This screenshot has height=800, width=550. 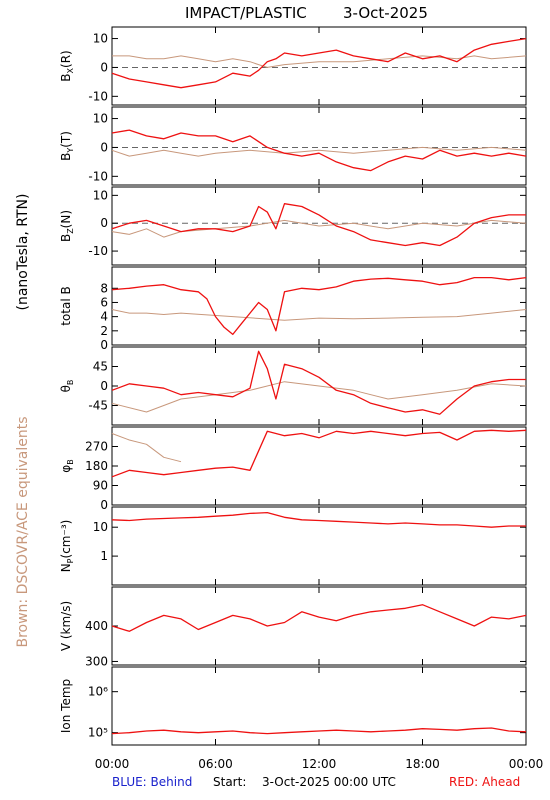 I want to click on y-tick-label-by-2: 10, so click(x=100, y=119).